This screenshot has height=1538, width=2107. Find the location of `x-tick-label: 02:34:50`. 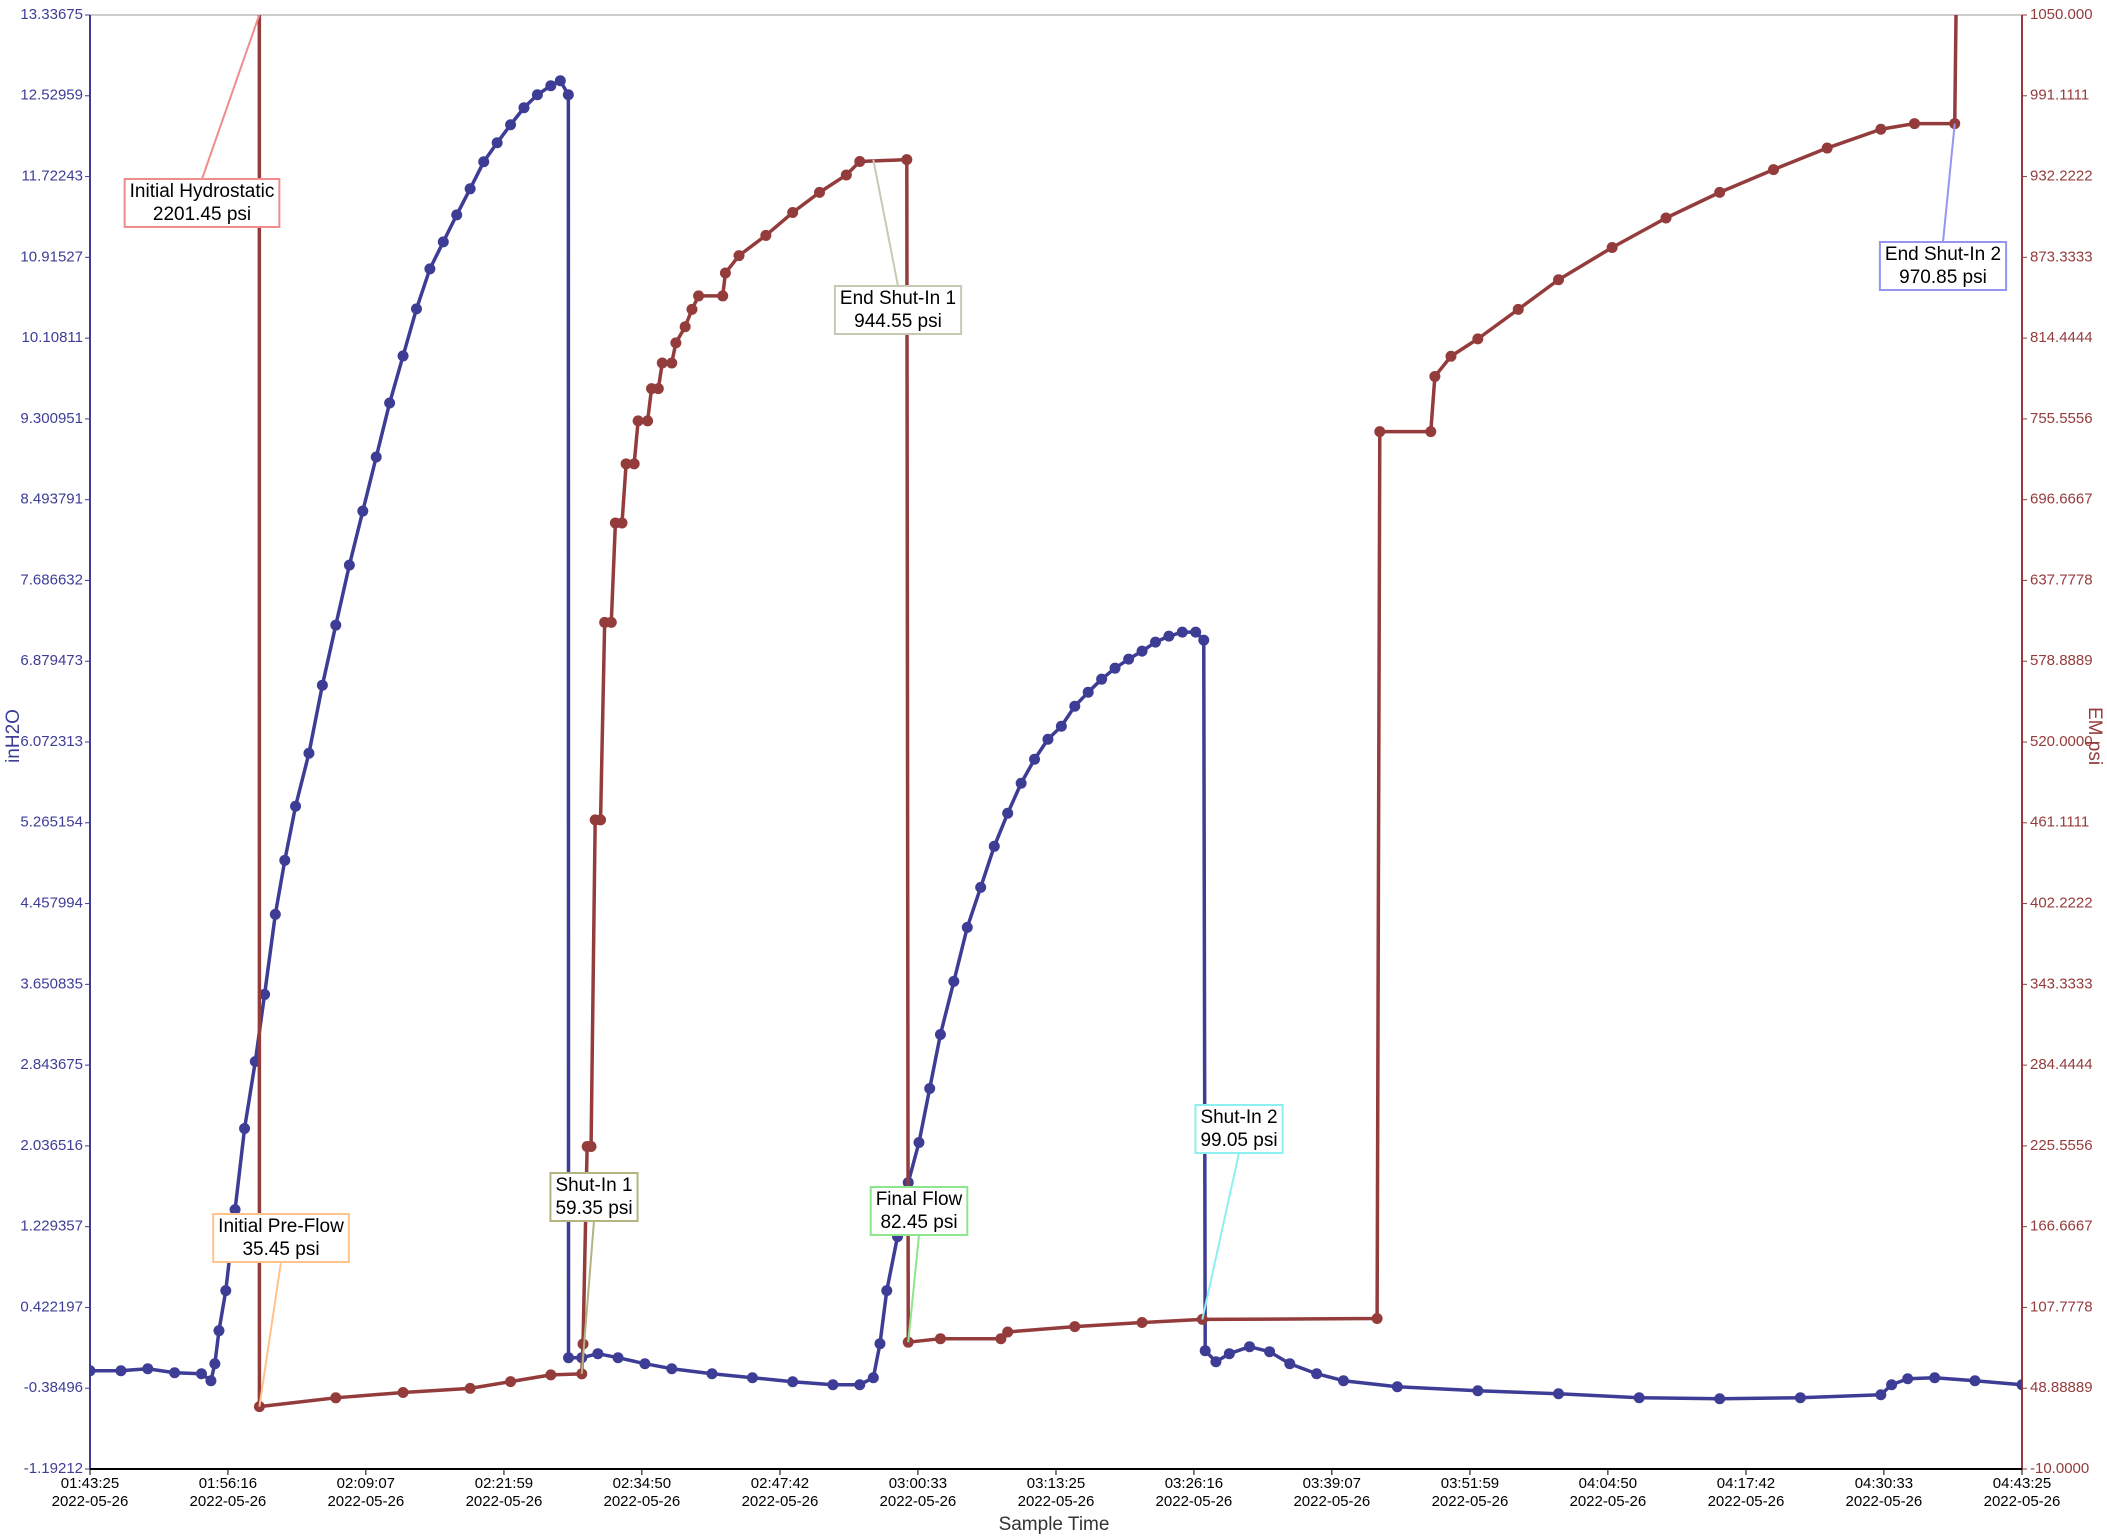

x-tick-label: 02:34:50 is located at coordinates (642, 1483).